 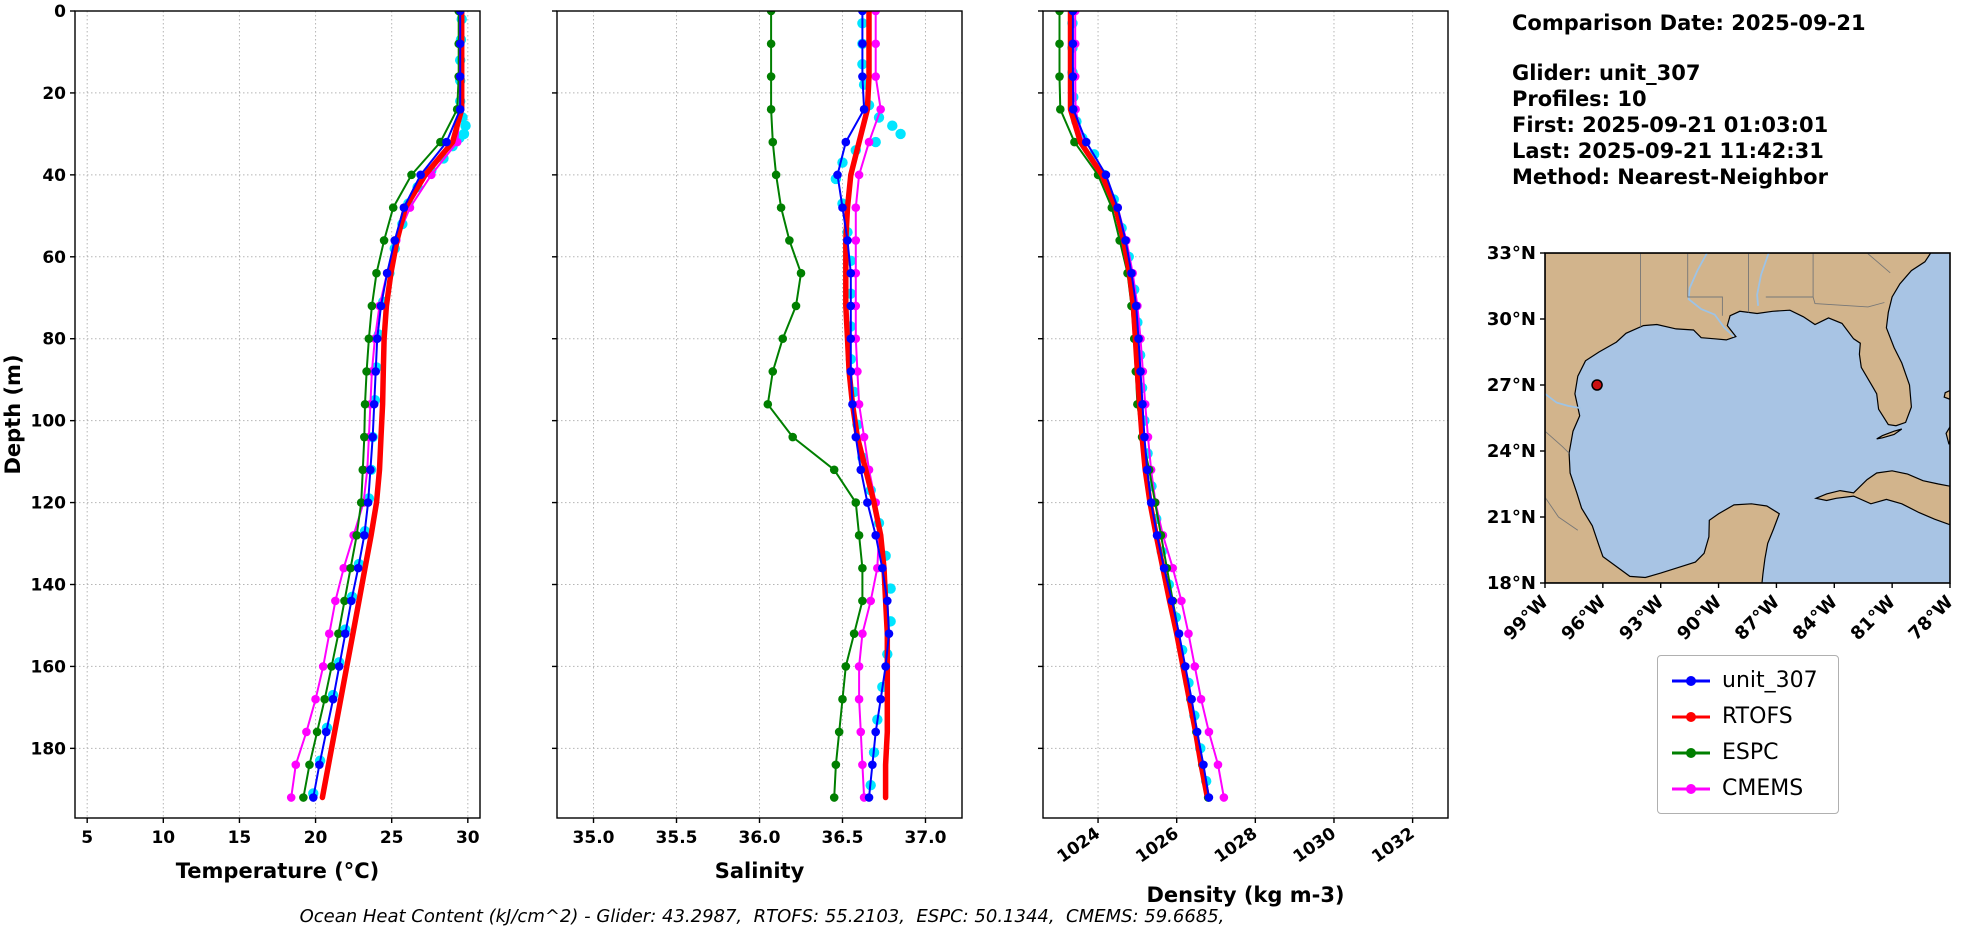 What do you see at coordinates (1815, 618) in the screenshot?
I see `svg-text: 84°W` at bounding box center [1815, 618].